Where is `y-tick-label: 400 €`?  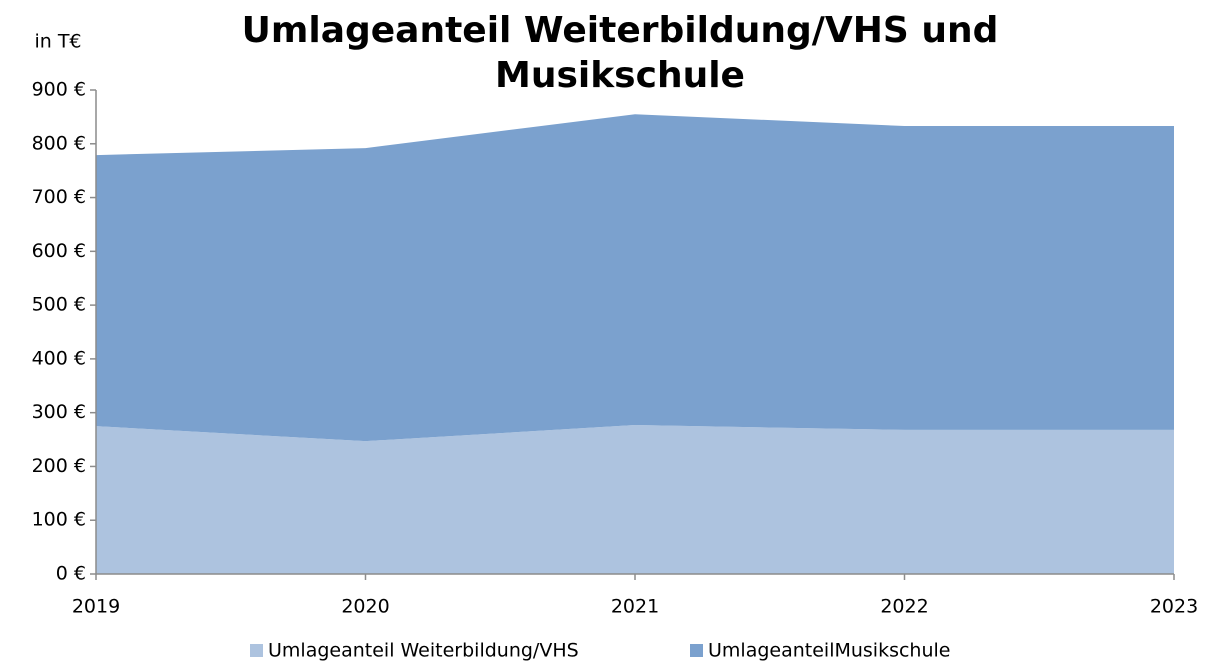 y-tick-label: 400 € is located at coordinates (59, 358).